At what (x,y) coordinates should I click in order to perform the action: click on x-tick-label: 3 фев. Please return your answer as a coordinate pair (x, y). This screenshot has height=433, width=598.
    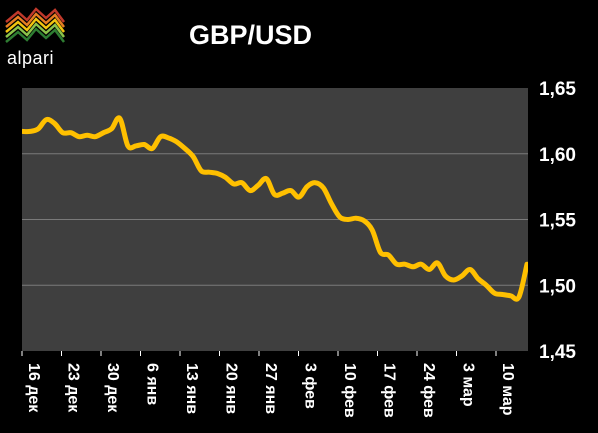
    Looking at the image, I should click on (310, 386).